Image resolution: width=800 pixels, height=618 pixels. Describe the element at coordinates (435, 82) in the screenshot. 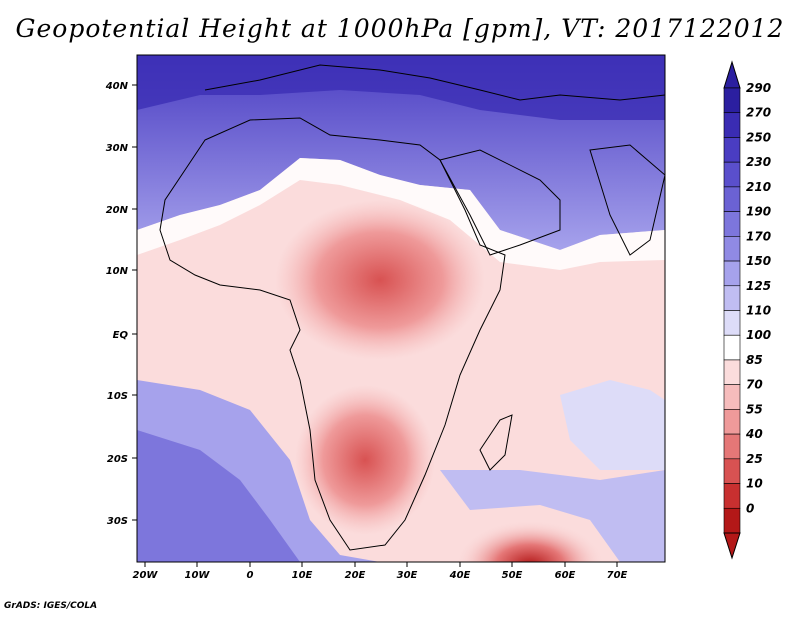

I see `europe-coastline` at that location.